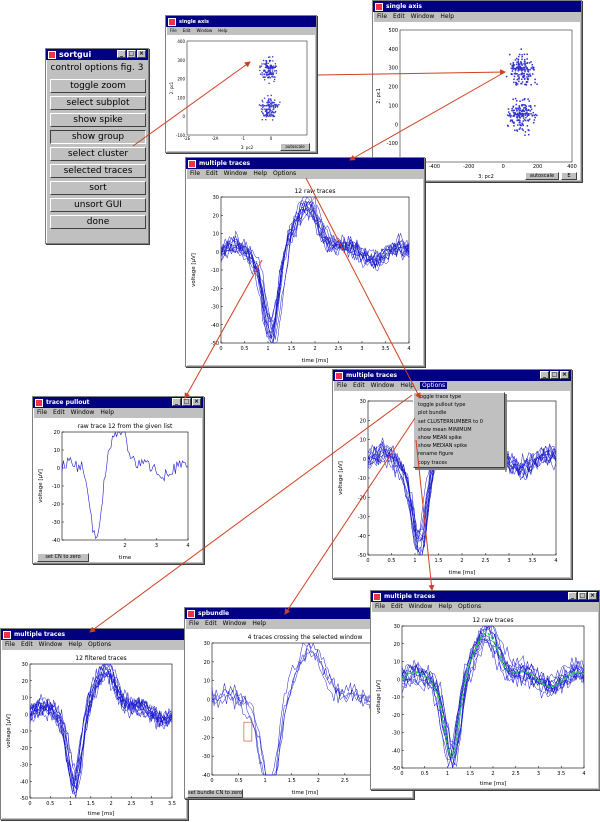 This screenshot has height=822, width=600. What do you see at coordinates (485, 596) in the screenshot?
I see `mt4-title-bar: multiple traces _ □ ×` at bounding box center [485, 596].